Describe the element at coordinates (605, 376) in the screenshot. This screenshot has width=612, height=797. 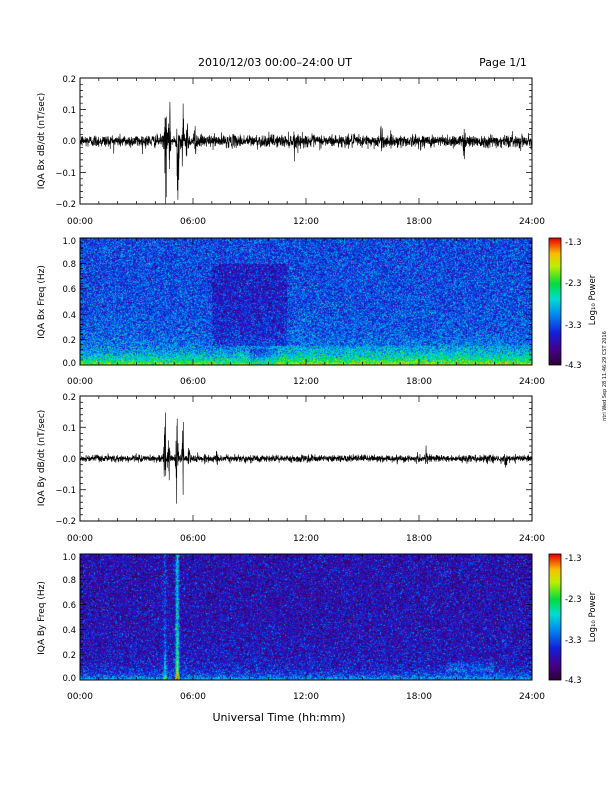
I see `side-note: ntri Wed Sep 28 11:46:29 CST 2016` at that location.